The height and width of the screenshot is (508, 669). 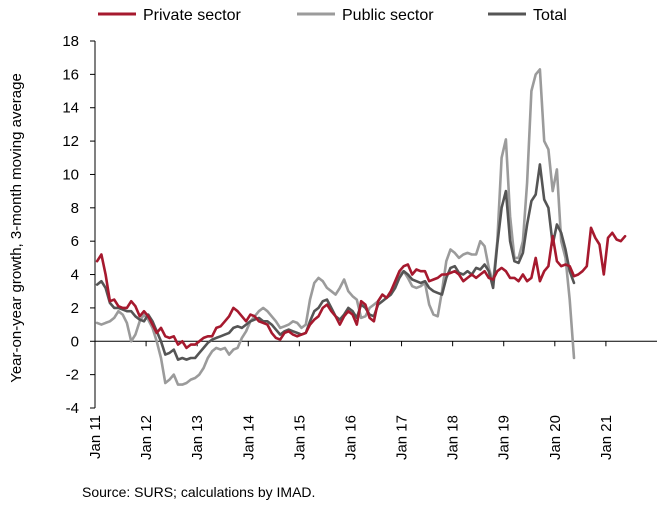 I want to click on x-tick-label: Jan 14, so click(x=248, y=437).